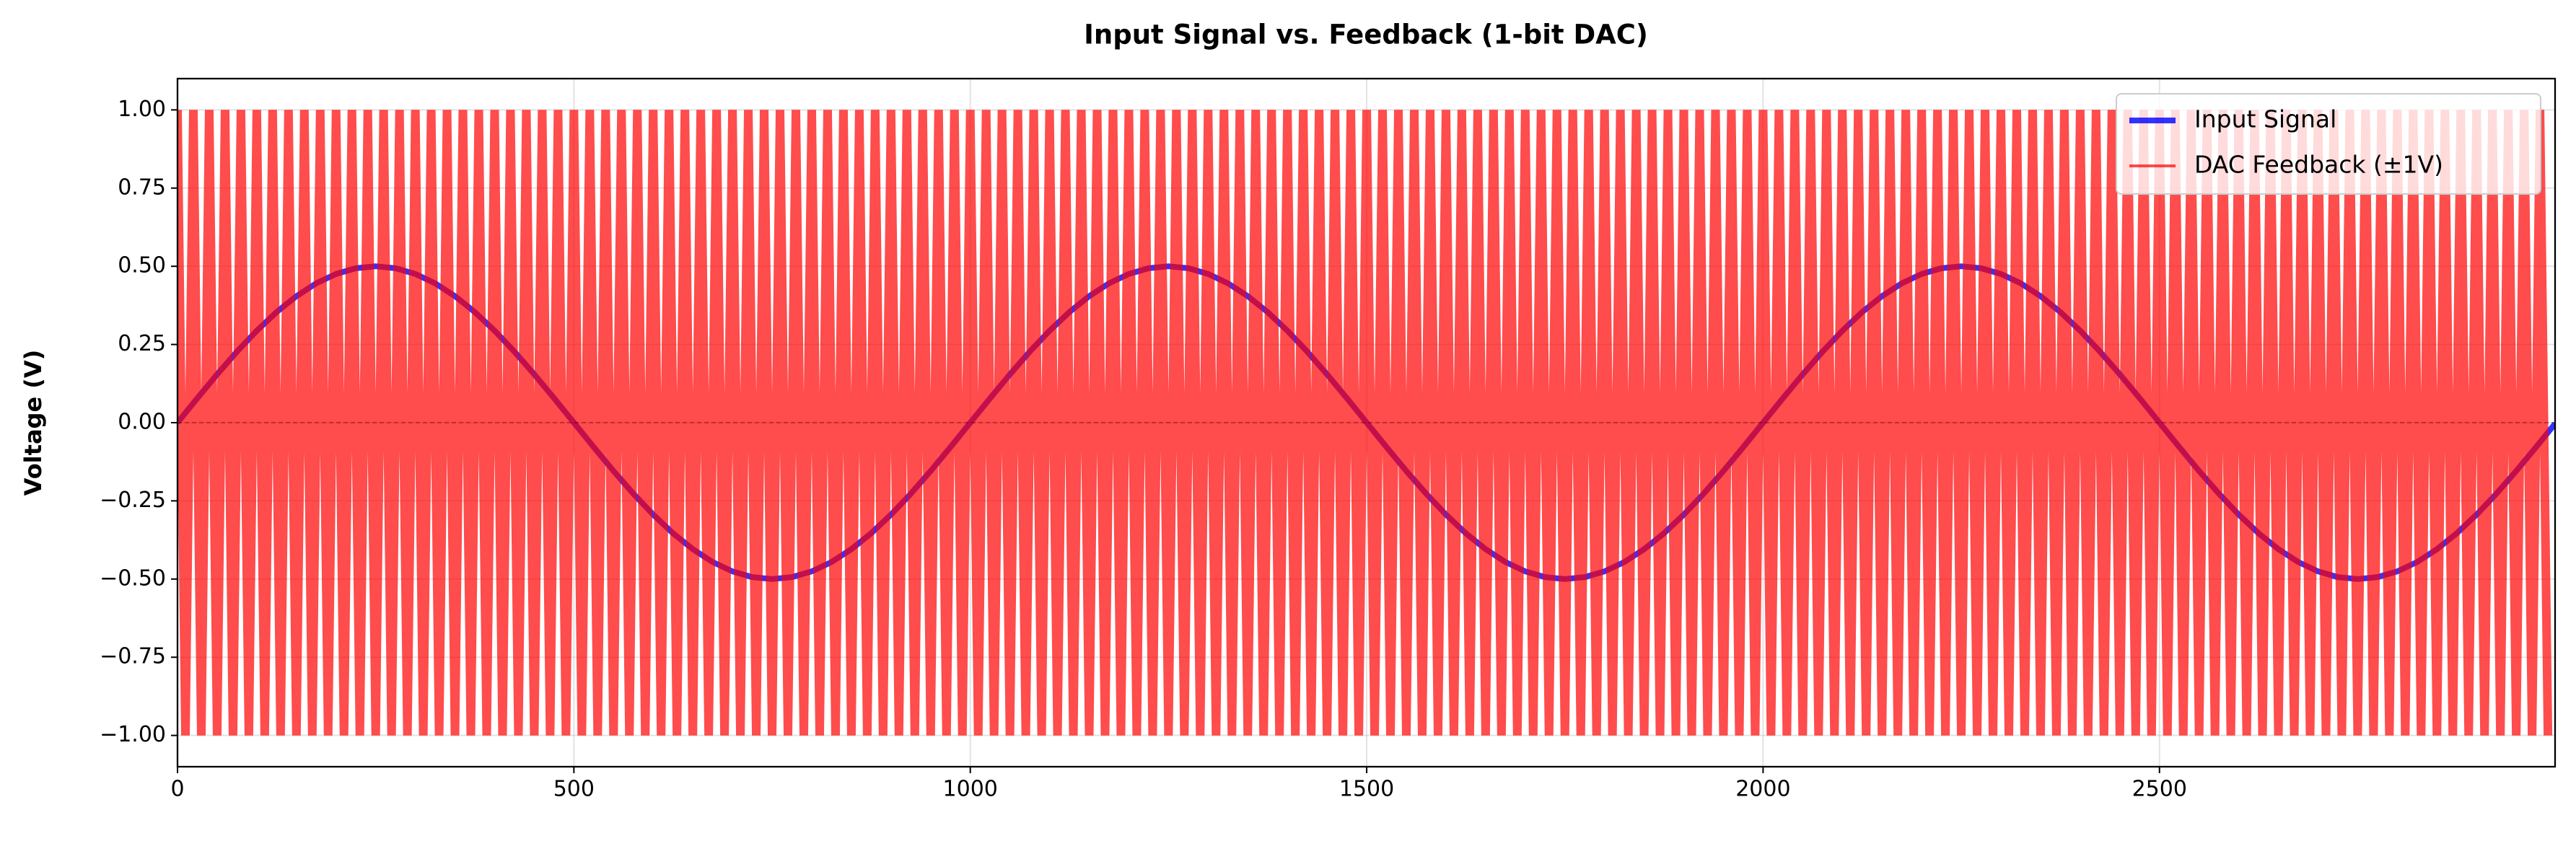  Describe the element at coordinates (1366, 34) in the screenshot. I see `chart-title: Input Signal vs. Feedback (1-bit DAC)` at that location.